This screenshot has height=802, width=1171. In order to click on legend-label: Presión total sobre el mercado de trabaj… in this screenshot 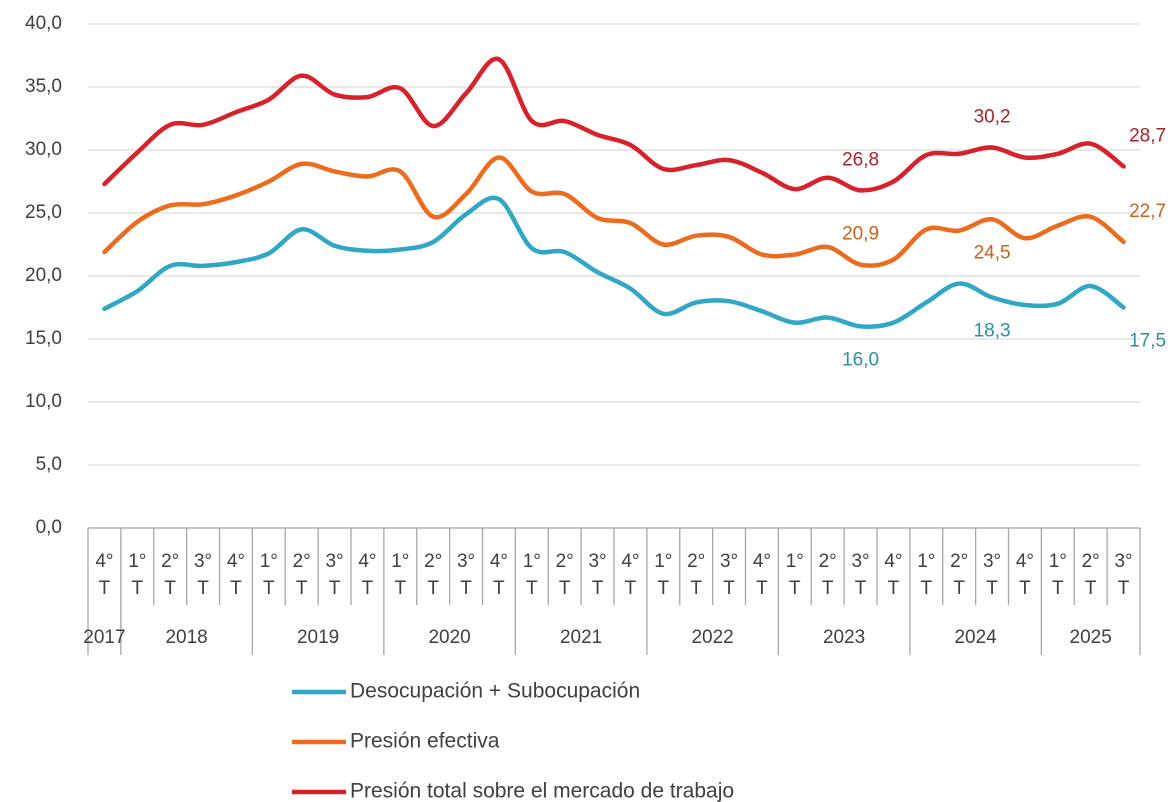, I will do `click(542, 791)`.